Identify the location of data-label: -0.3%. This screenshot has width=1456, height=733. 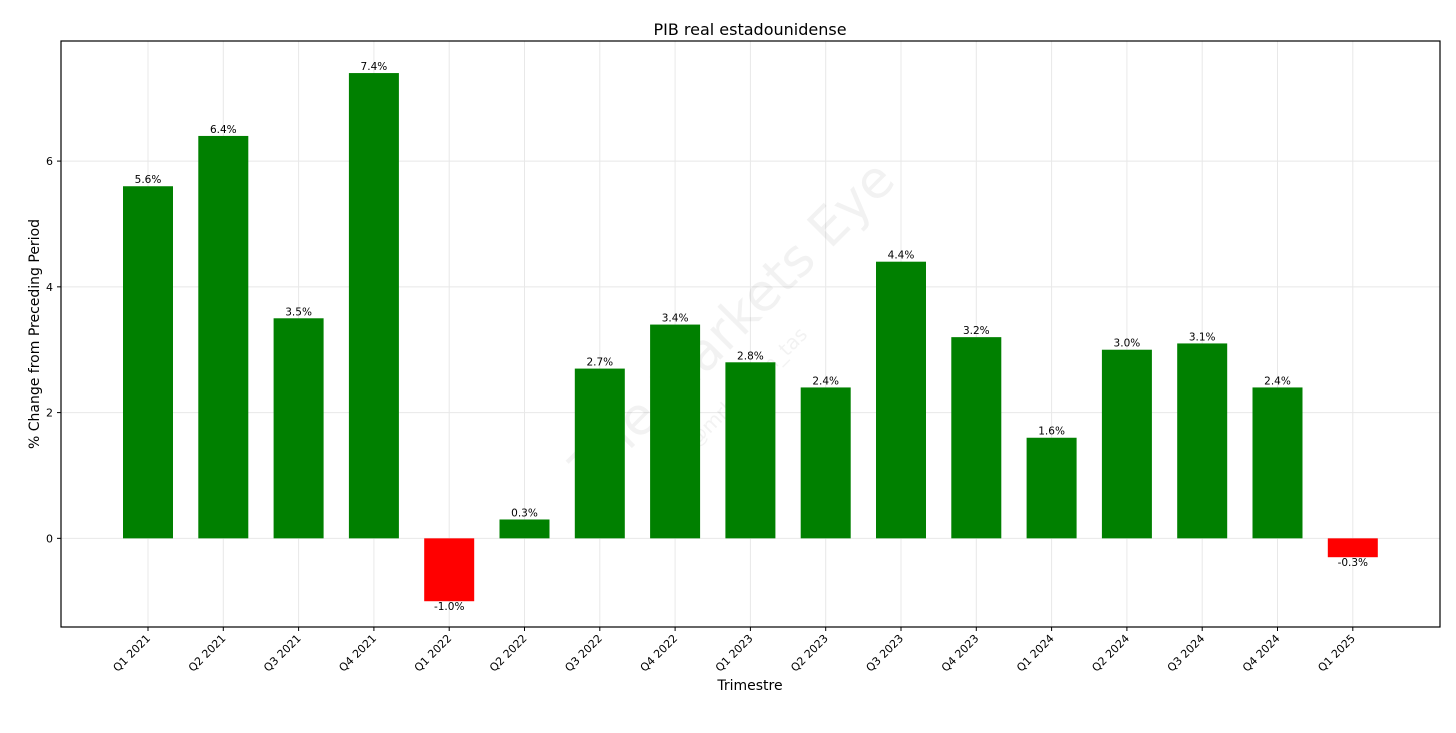
(1353, 563).